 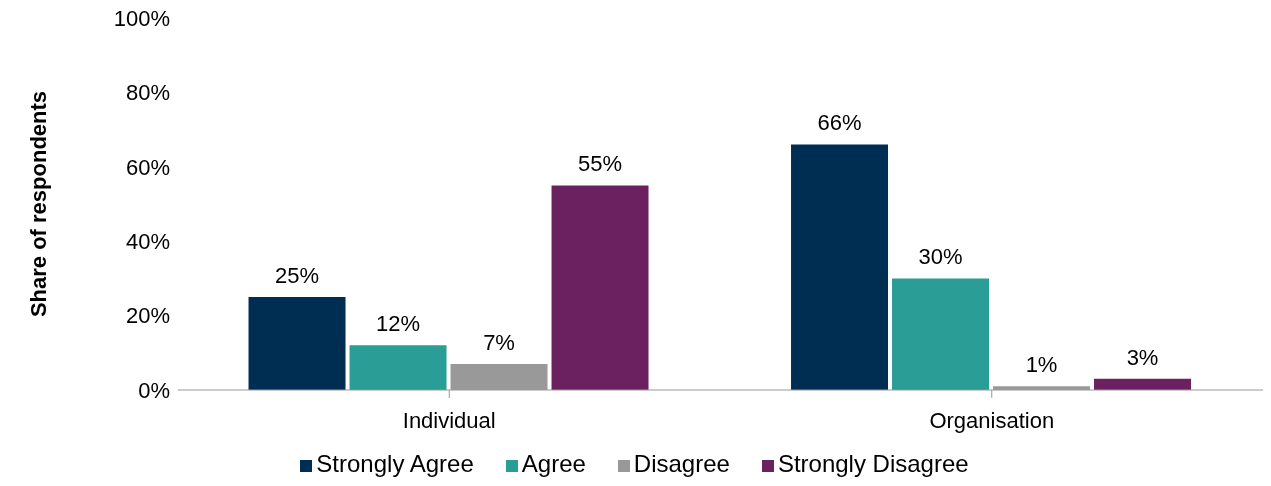 What do you see at coordinates (147, 242) in the screenshot?
I see `y-tick-label: 40%` at bounding box center [147, 242].